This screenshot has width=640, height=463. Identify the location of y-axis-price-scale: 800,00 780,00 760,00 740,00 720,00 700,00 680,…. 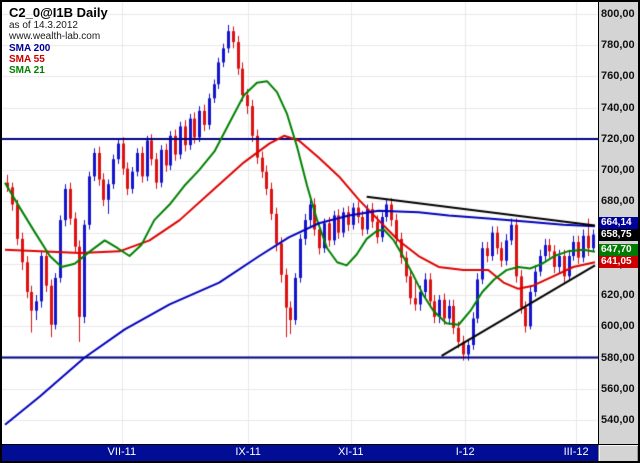
(618, 223).